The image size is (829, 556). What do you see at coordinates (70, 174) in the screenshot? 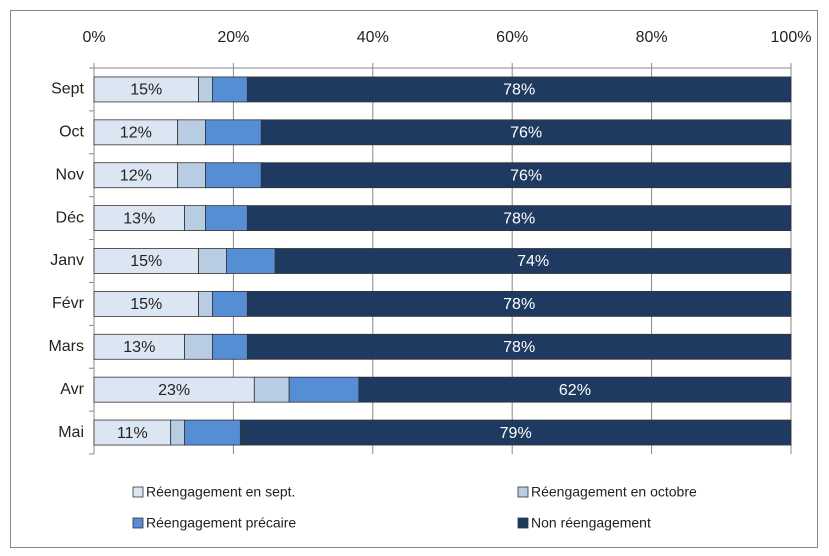
I see `y-tick-label: Nov` at bounding box center [70, 174].